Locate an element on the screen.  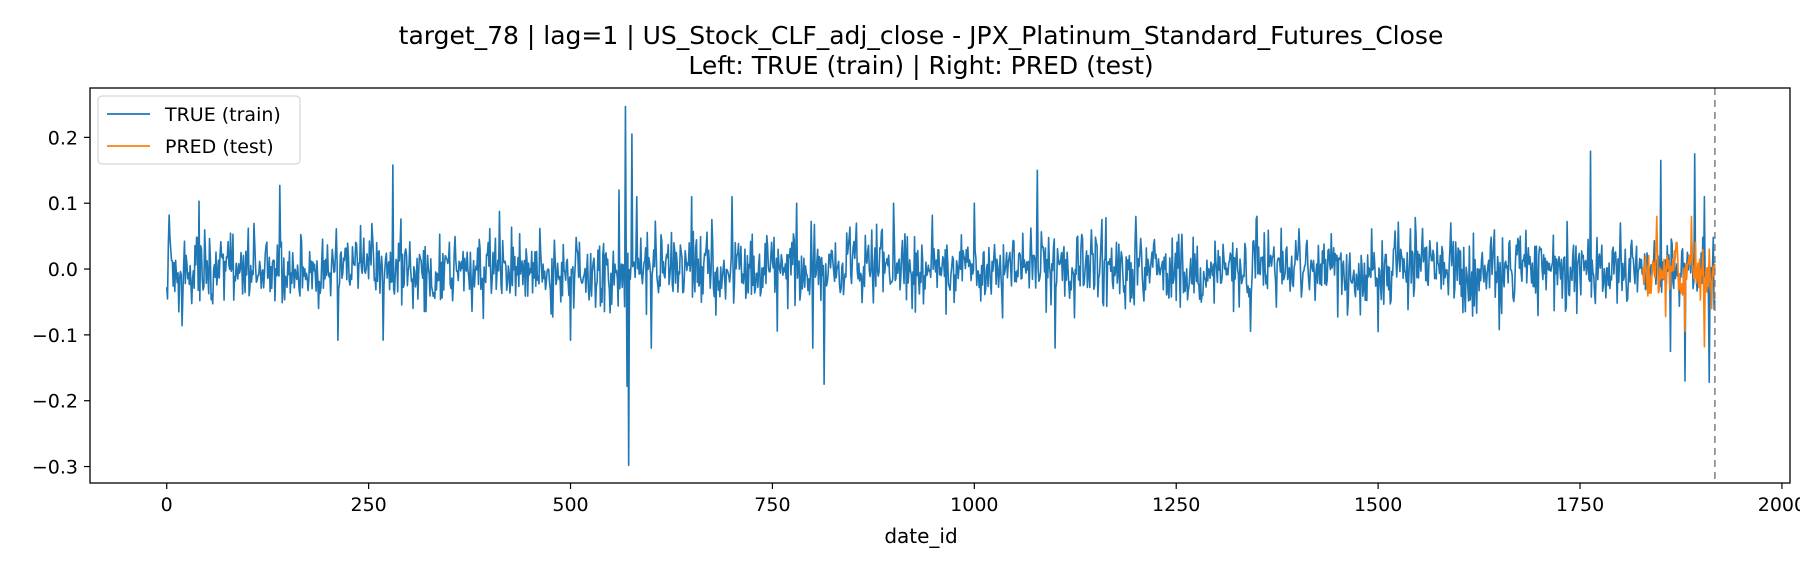
x-tick-label: 0 is located at coordinates (167, 505).